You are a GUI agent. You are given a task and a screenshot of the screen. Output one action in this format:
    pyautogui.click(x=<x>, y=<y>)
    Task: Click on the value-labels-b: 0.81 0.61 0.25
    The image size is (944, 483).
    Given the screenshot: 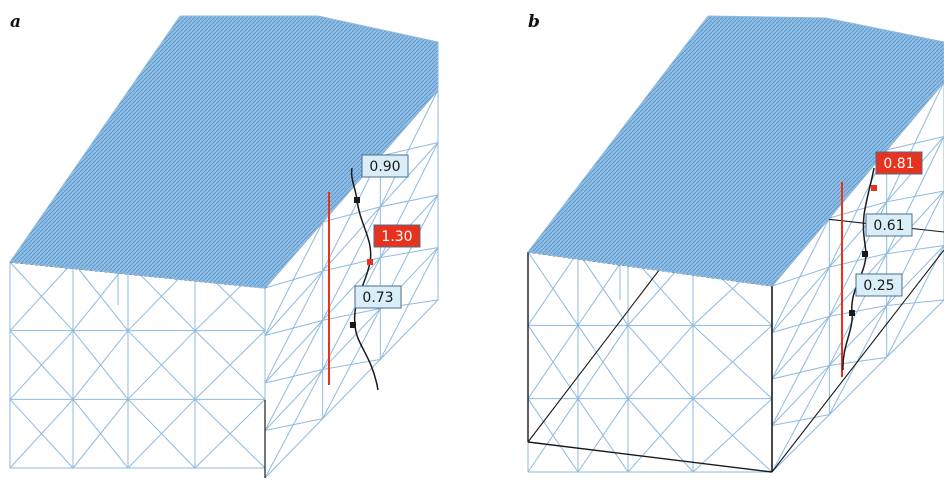 What is the action you would take?
    pyautogui.click(x=889, y=224)
    